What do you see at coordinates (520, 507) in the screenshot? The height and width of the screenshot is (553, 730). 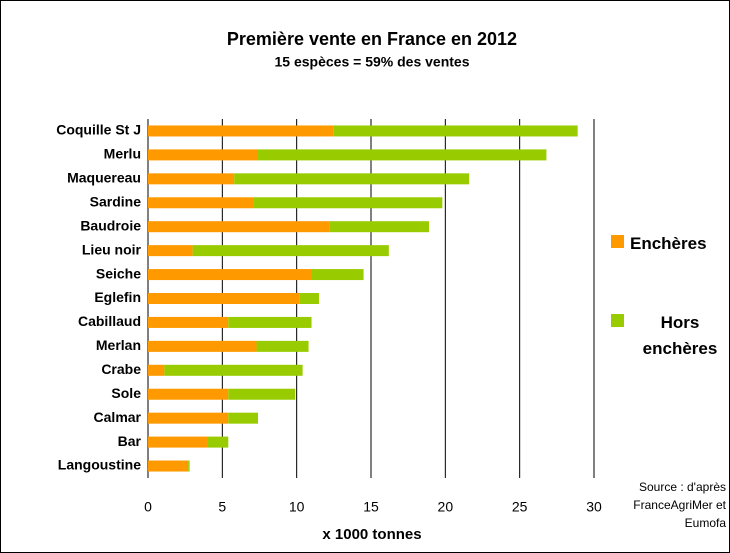 I see `x-tick-label: 25` at bounding box center [520, 507].